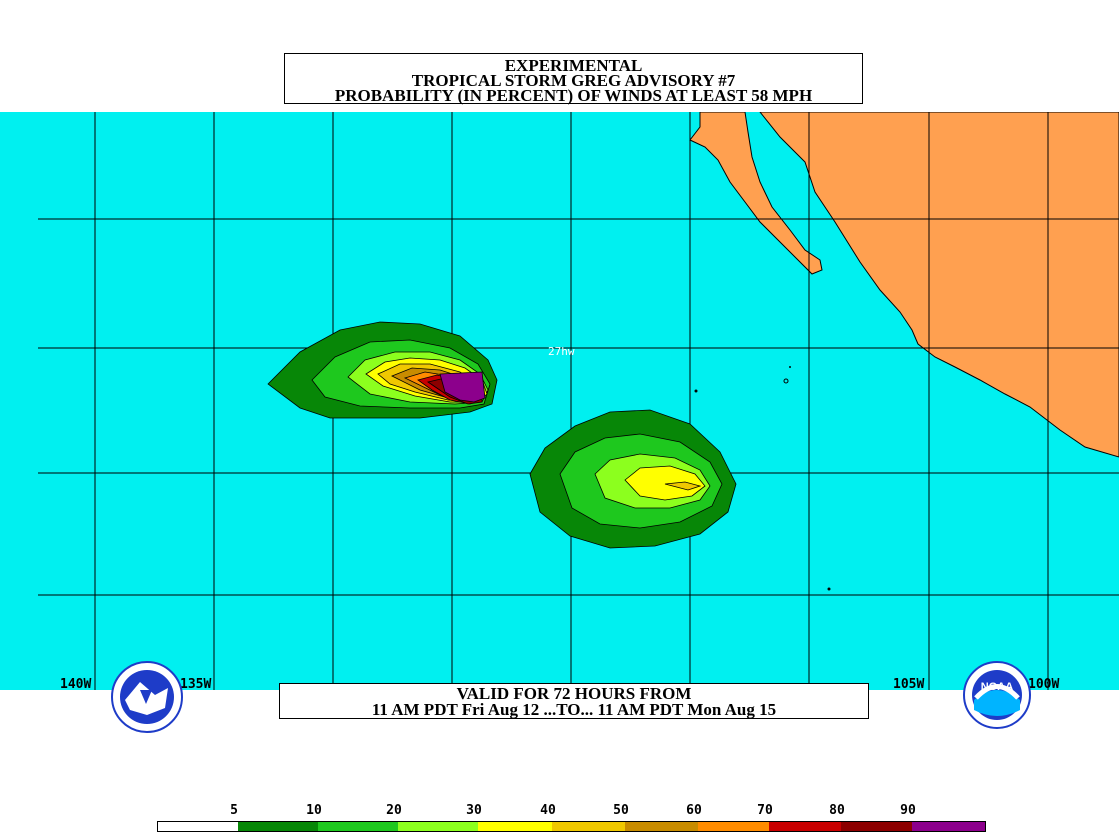 The height and width of the screenshot is (839, 1119). Describe the element at coordinates (837, 810) in the screenshot. I see `legend-tick-80: 80` at that location.